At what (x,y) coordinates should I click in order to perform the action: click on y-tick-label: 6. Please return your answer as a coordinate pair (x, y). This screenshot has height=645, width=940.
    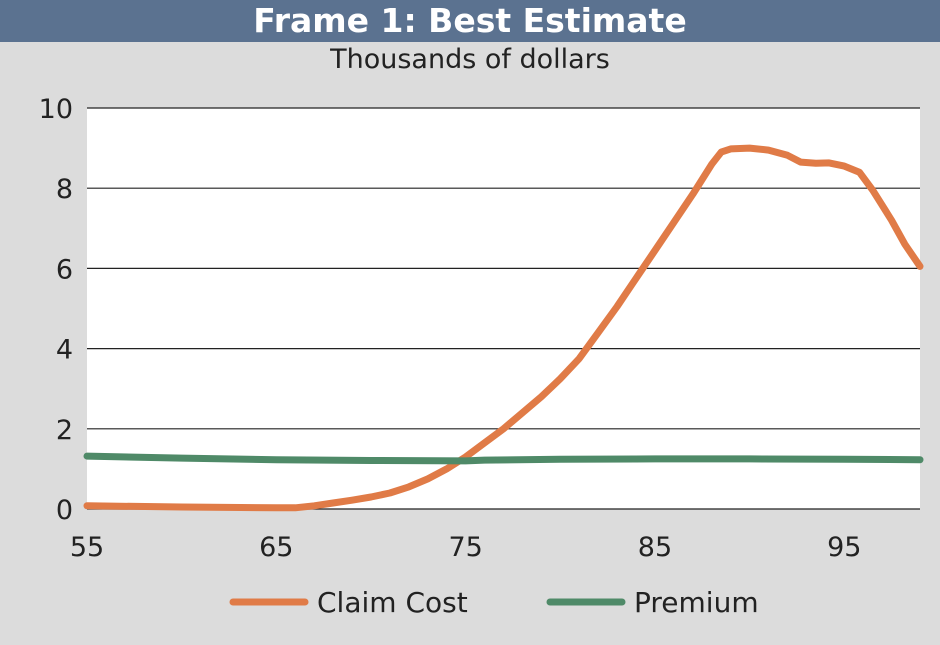
    Looking at the image, I should click on (64, 269).